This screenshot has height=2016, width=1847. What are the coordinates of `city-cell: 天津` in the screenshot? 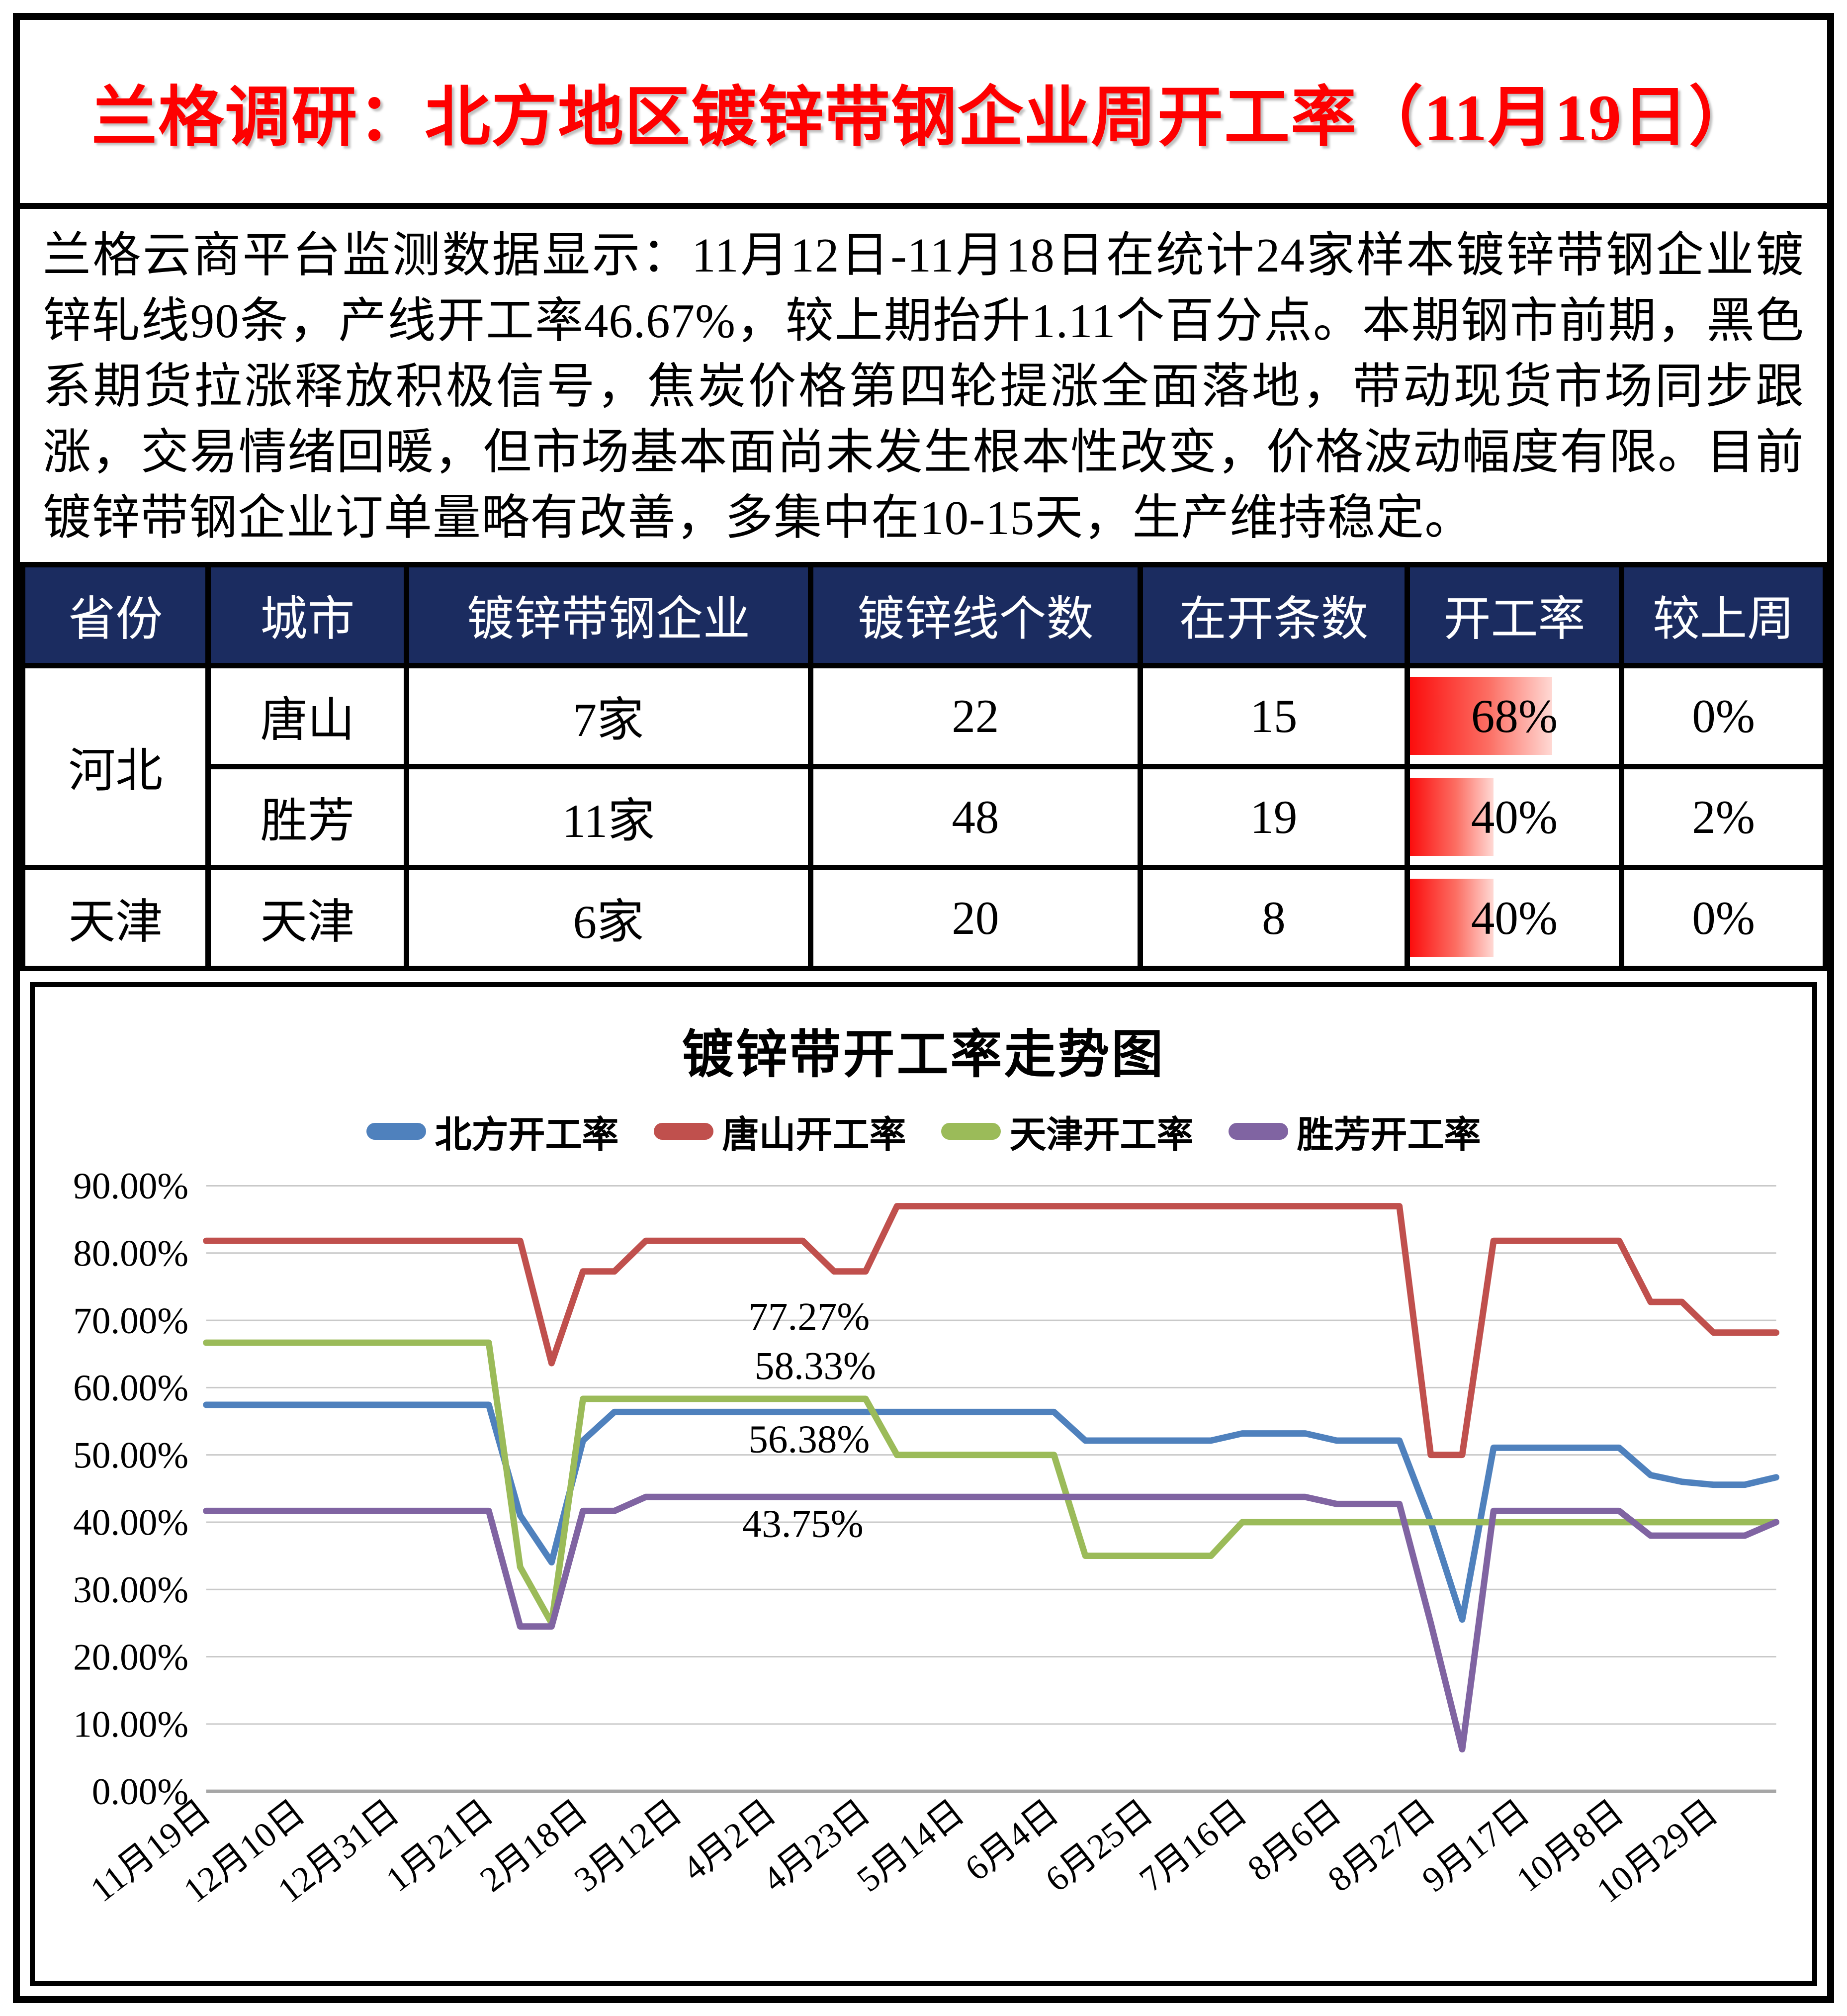 It's located at (308, 918).